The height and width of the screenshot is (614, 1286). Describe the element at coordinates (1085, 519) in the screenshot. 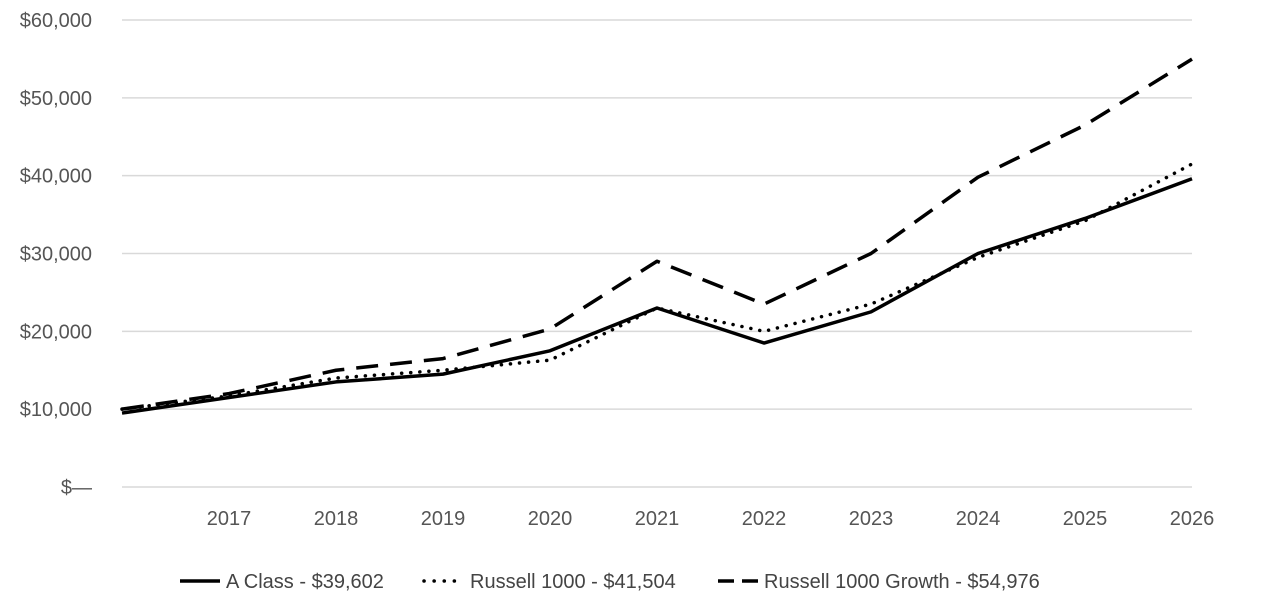

I see `x-tick-label: 2025` at that location.